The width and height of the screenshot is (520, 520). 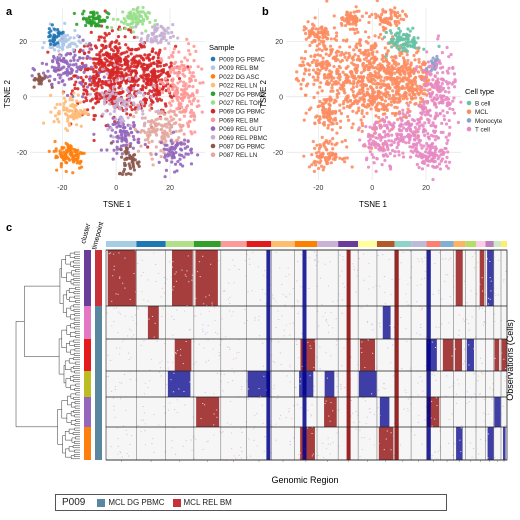 I want to click on x-tick-label: 20, so click(x=170, y=188).